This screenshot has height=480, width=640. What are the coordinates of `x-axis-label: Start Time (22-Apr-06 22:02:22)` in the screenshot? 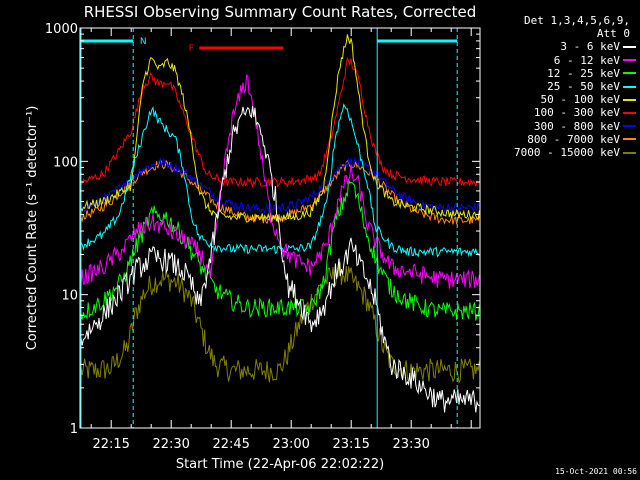 It's located at (280, 464).